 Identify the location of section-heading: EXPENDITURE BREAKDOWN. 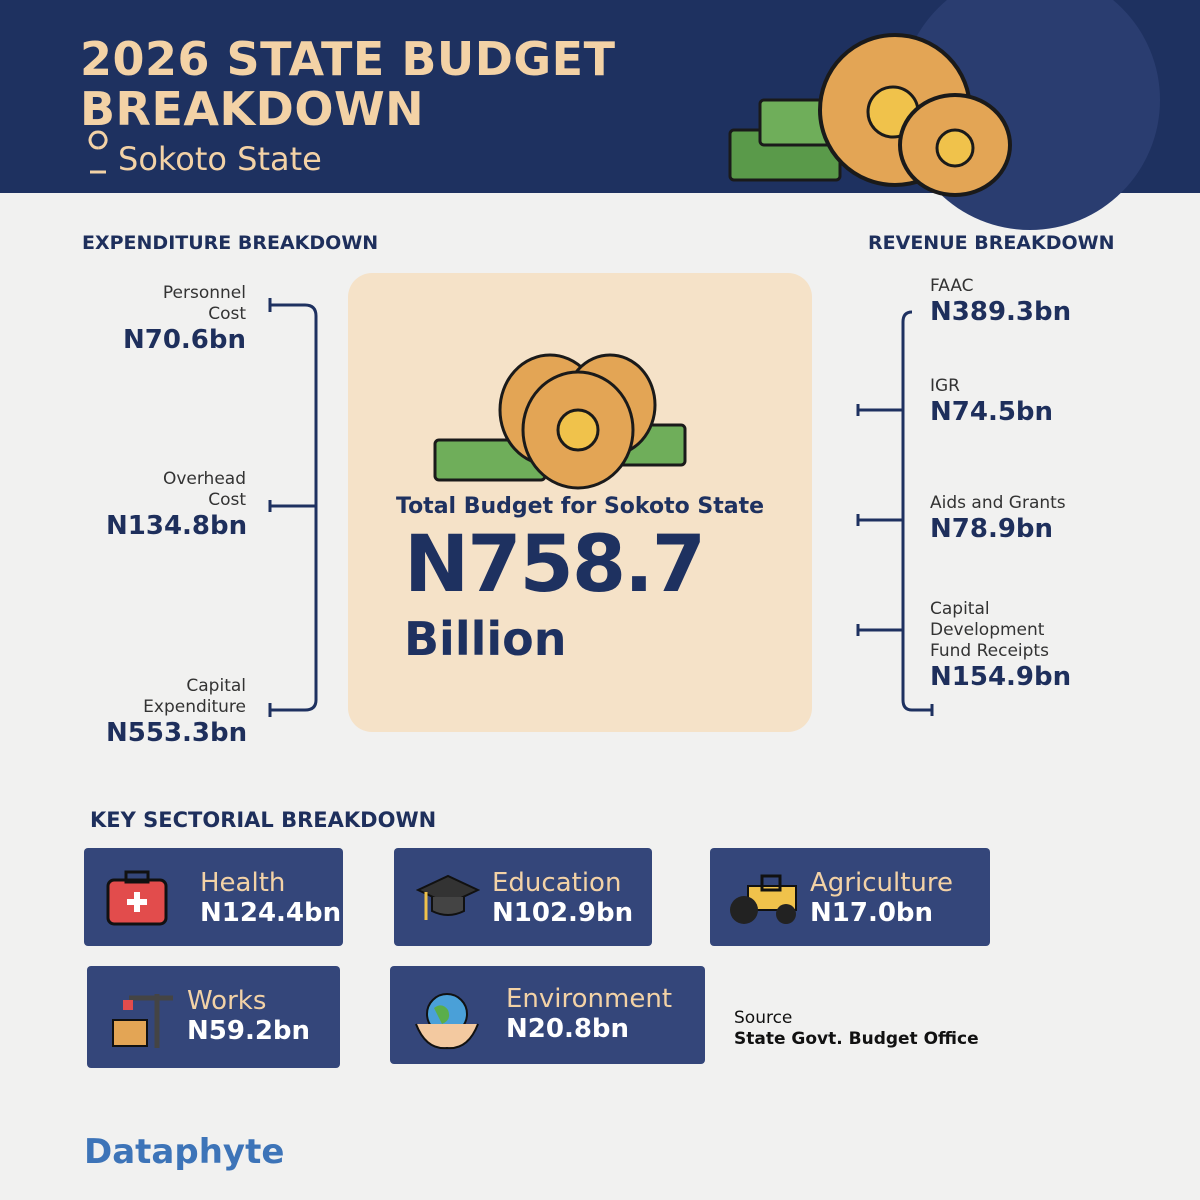
(230, 243).